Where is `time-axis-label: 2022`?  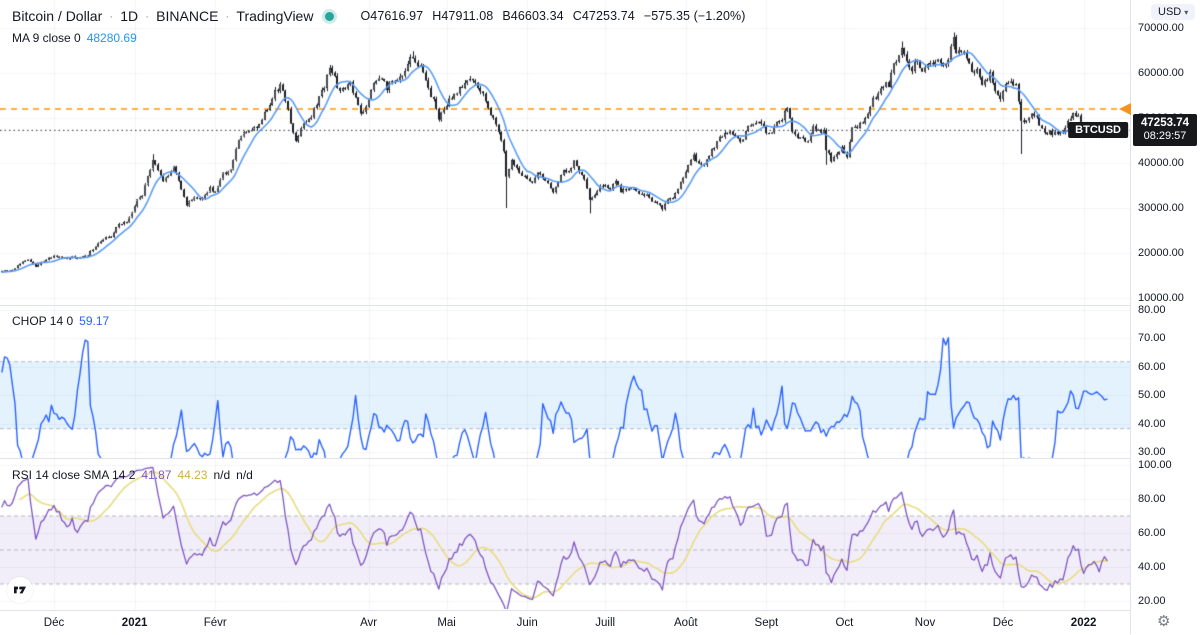
time-axis-label: 2022 is located at coordinates (1083, 623).